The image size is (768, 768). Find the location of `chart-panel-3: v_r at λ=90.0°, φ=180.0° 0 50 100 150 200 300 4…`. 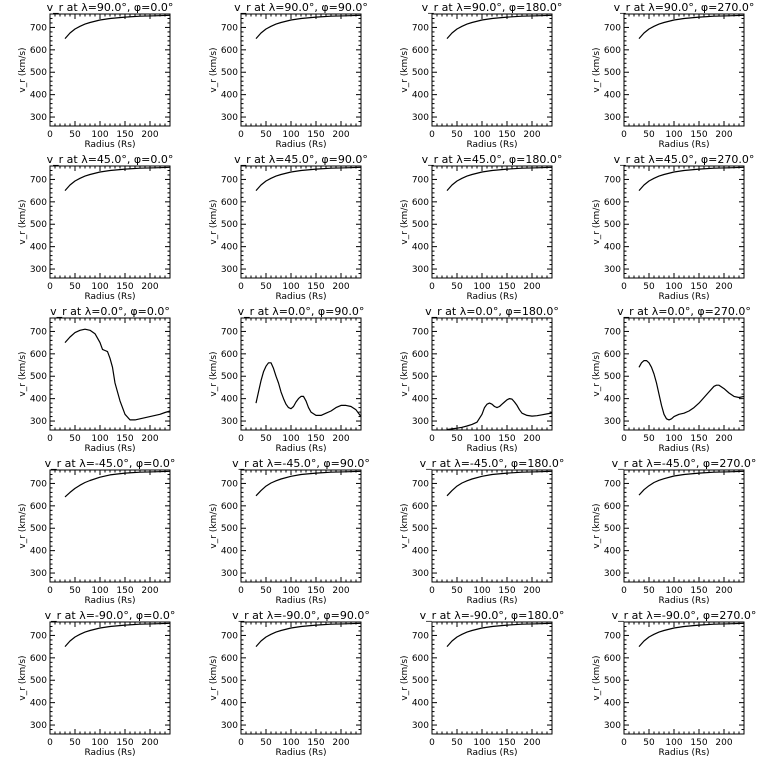

chart-panel-3: v_r at λ=90.0°, φ=180.0° 0 50 100 150 200 300 4… is located at coordinates (481, 75).